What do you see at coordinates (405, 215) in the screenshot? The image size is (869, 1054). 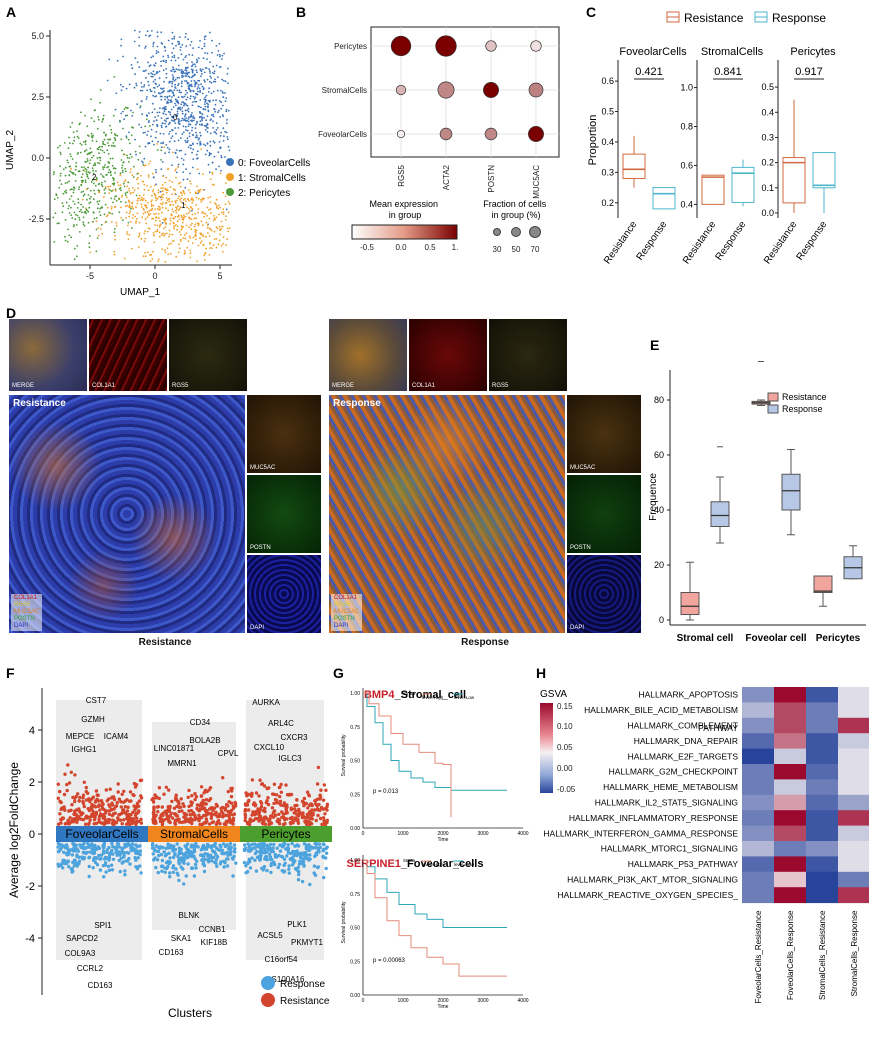 I see `dotplot-expr-legend-title-line: in group` at bounding box center [405, 215].